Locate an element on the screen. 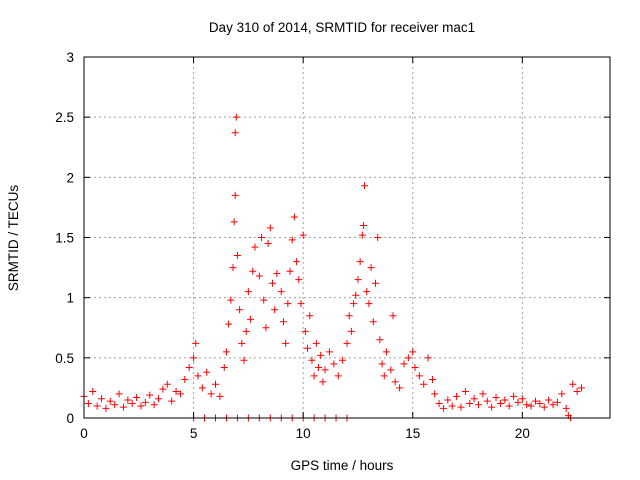 This screenshot has width=640, height=480. x-tick-label: 20 is located at coordinates (522, 433).